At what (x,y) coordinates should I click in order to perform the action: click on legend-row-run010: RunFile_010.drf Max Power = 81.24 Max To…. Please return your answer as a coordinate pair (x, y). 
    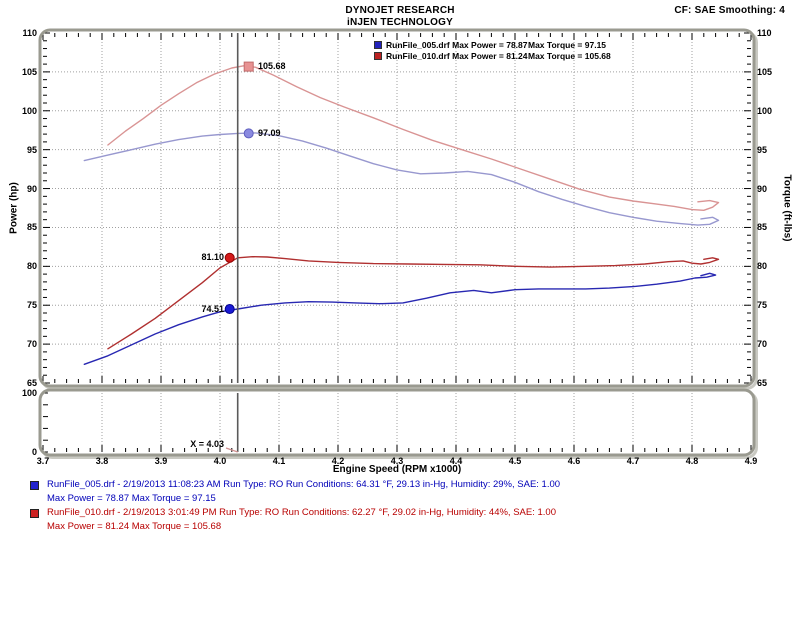
    Looking at the image, I should click on (492, 56).